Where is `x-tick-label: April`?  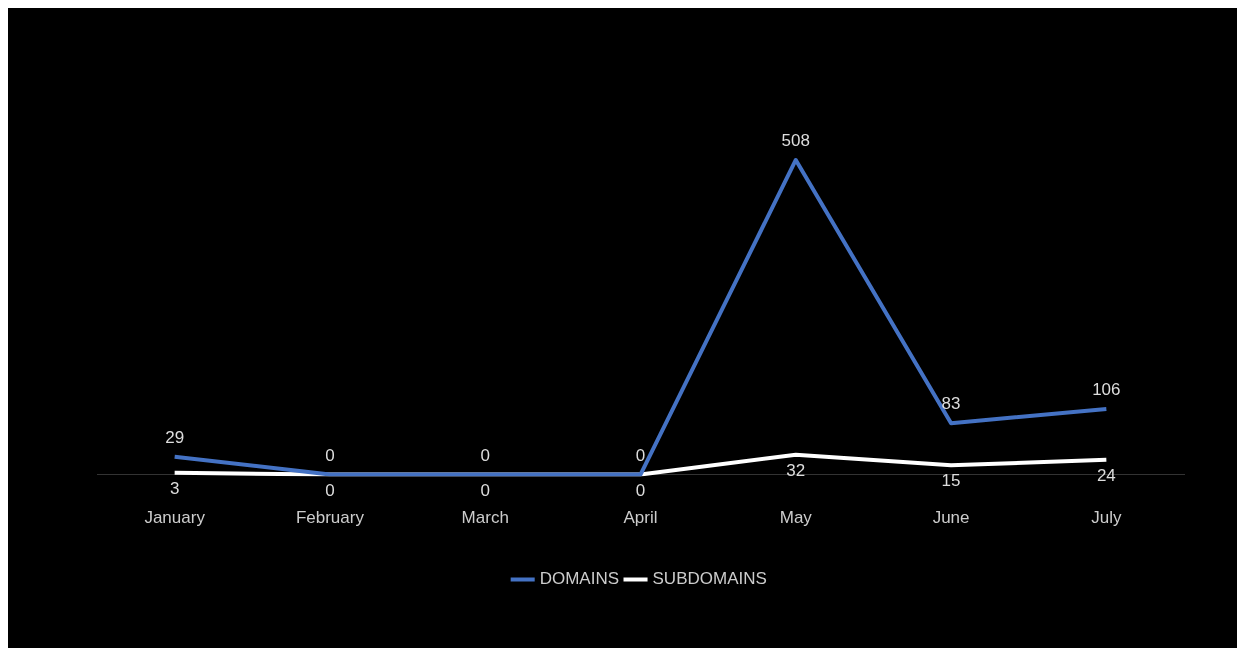 x-tick-label: April is located at coordinates (640, 518).